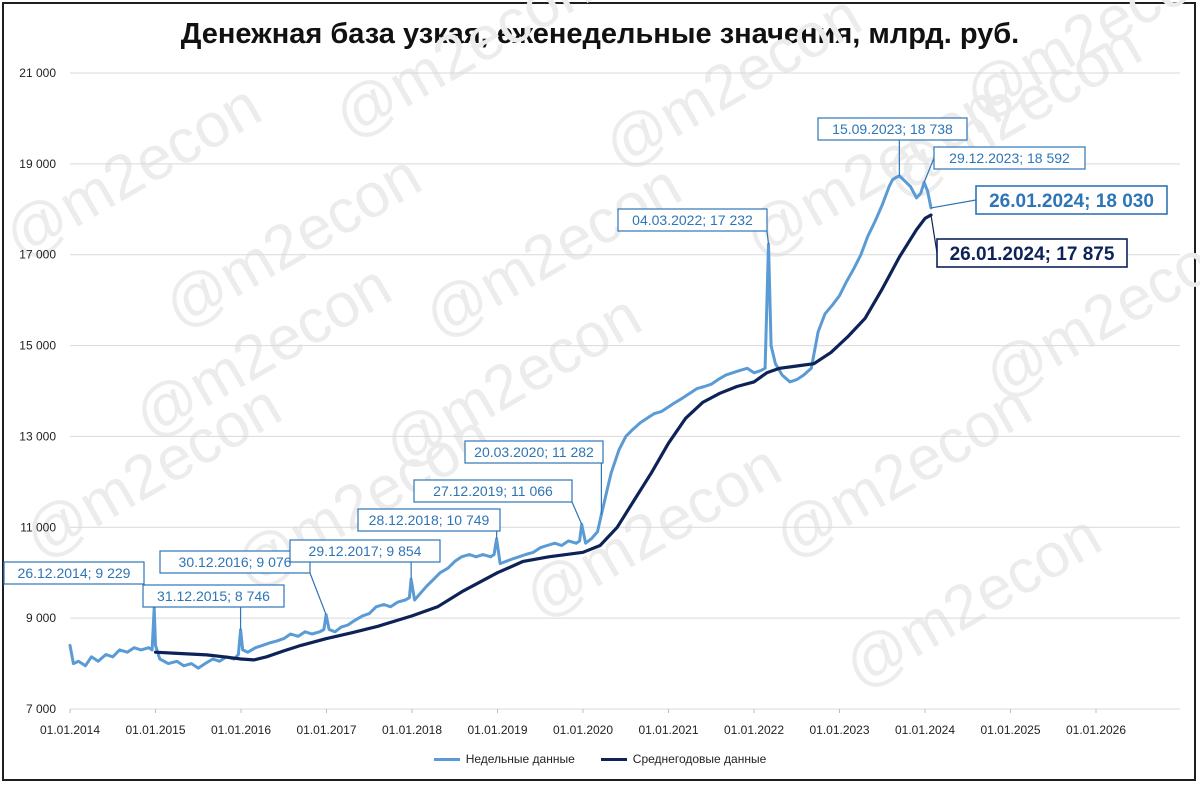 The image size is (1200, 785). Describe the element at coordinates (699, 759) in the screenshot. I see `legend-label-annual: Среднегодовые данные` at that location.